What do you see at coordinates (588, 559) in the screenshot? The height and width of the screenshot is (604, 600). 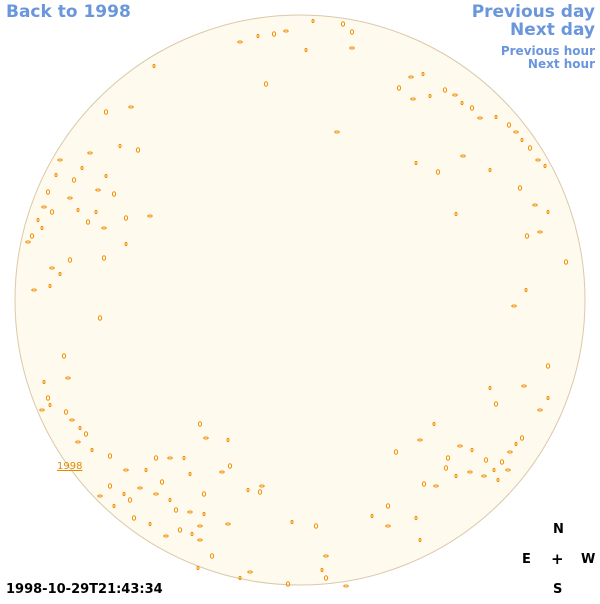 I see `compass-west-label: W` at bounding box center [588, 559].